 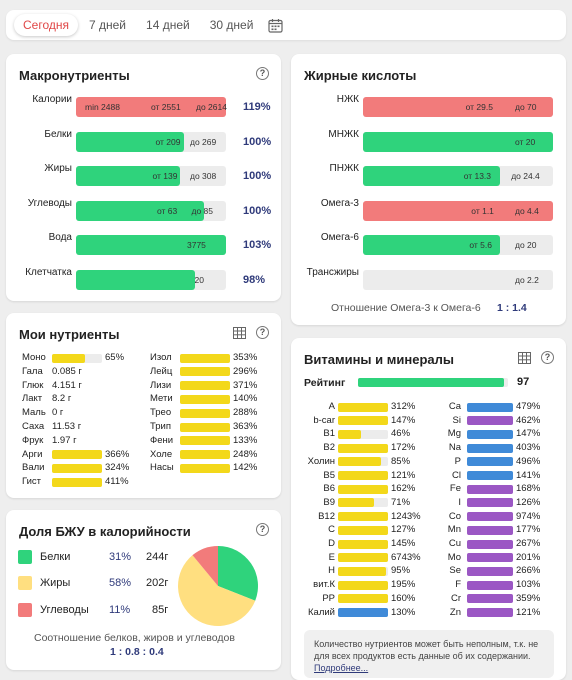 What do you see at coordinates (245, 454) in the screenshot?
I see `my.right-value: 248%` at bounding box center [245, 454].